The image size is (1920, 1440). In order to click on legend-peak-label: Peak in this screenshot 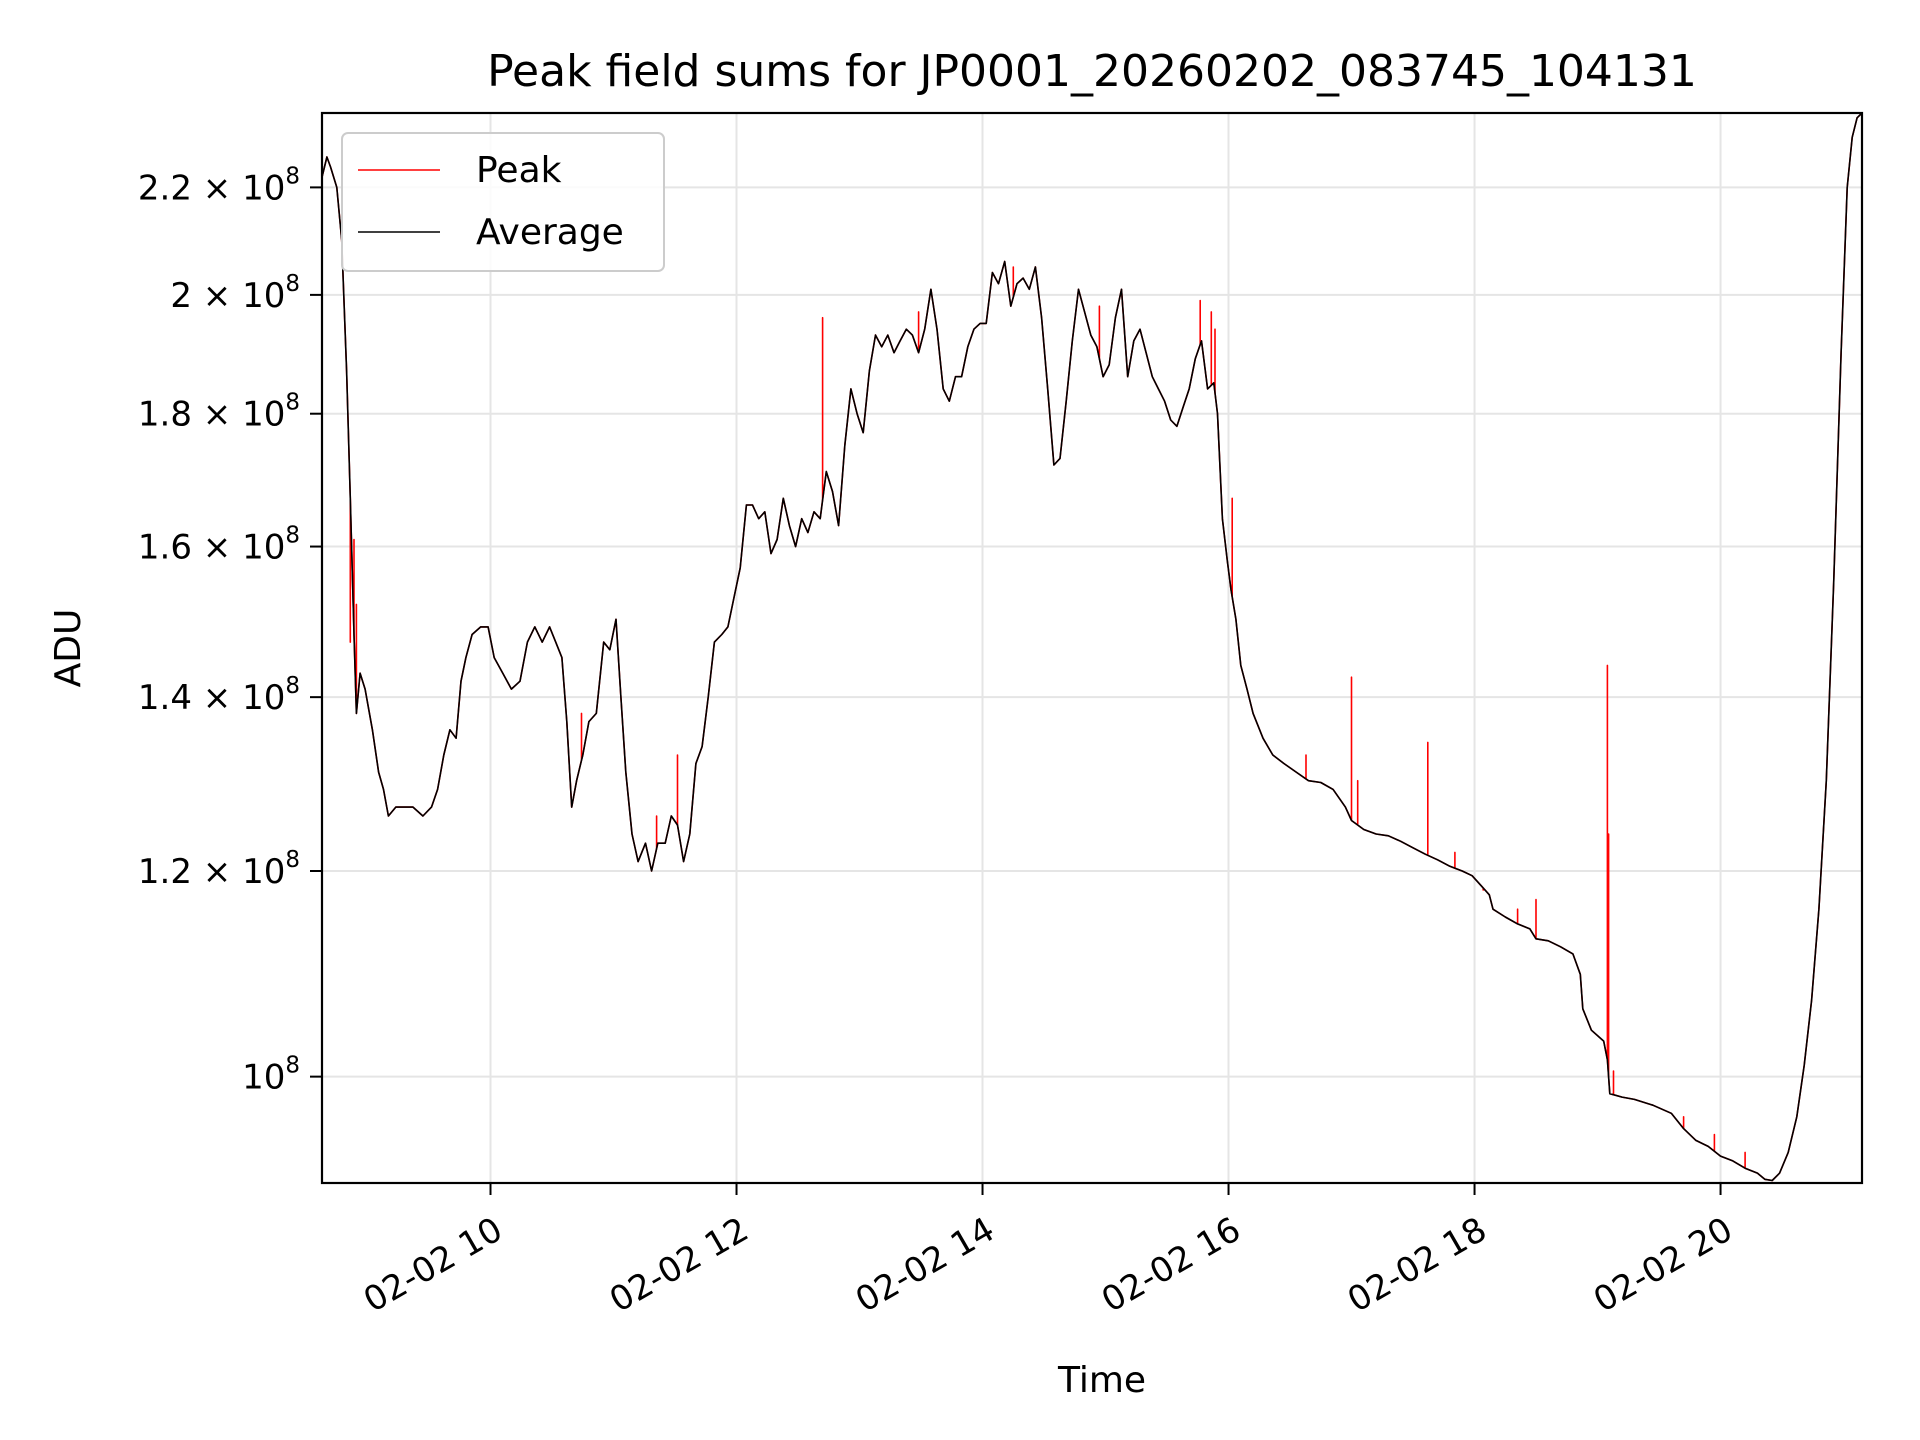, I will do `click(519, 170)`.